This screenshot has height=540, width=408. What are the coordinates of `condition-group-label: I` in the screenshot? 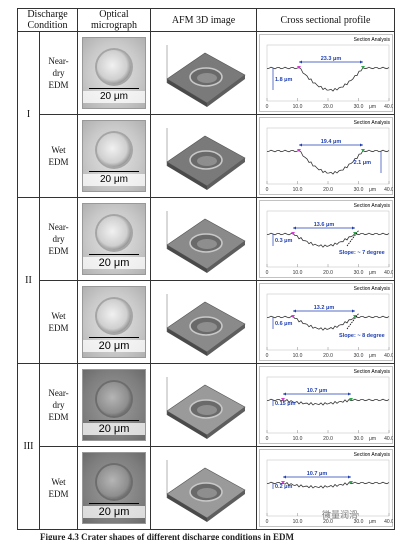 It's located at (28, 114).